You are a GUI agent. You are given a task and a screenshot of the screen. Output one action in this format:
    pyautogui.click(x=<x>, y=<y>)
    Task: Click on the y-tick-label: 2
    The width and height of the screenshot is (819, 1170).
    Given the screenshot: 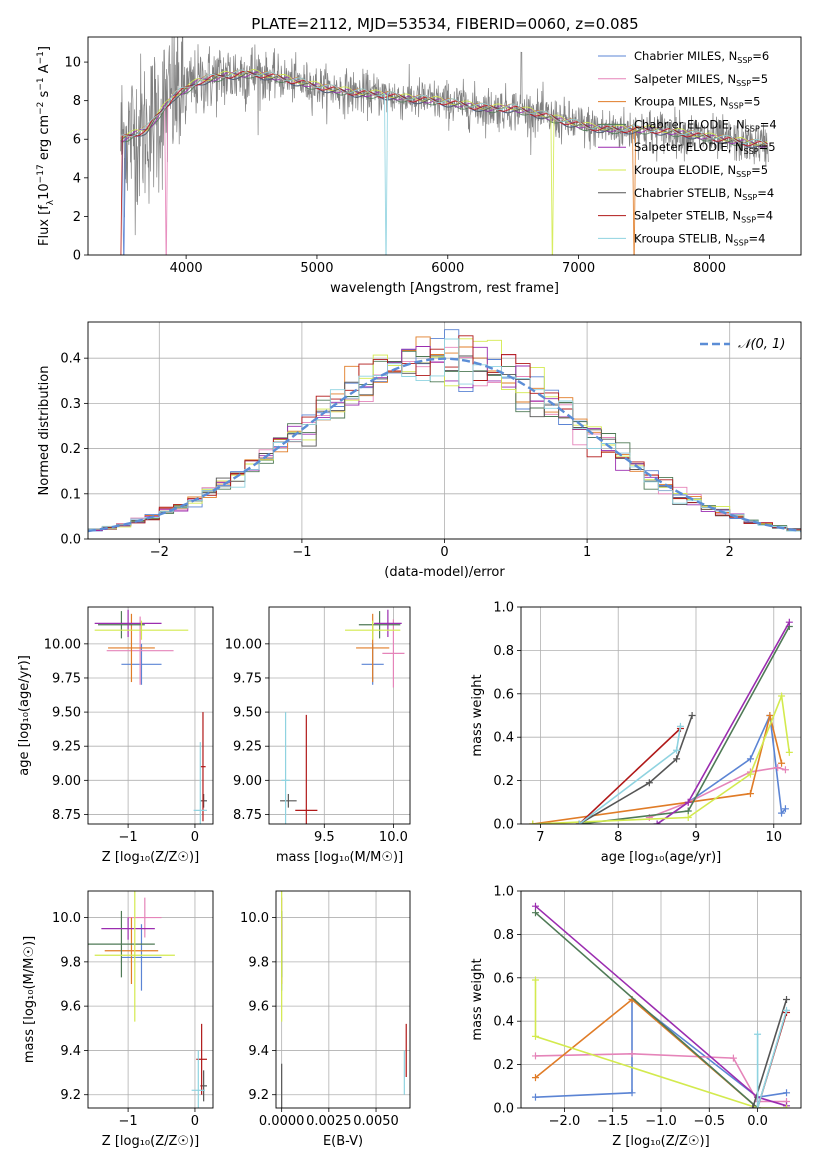 What is the action you would take?
    pyautogui.click(x=77, y=217)
    